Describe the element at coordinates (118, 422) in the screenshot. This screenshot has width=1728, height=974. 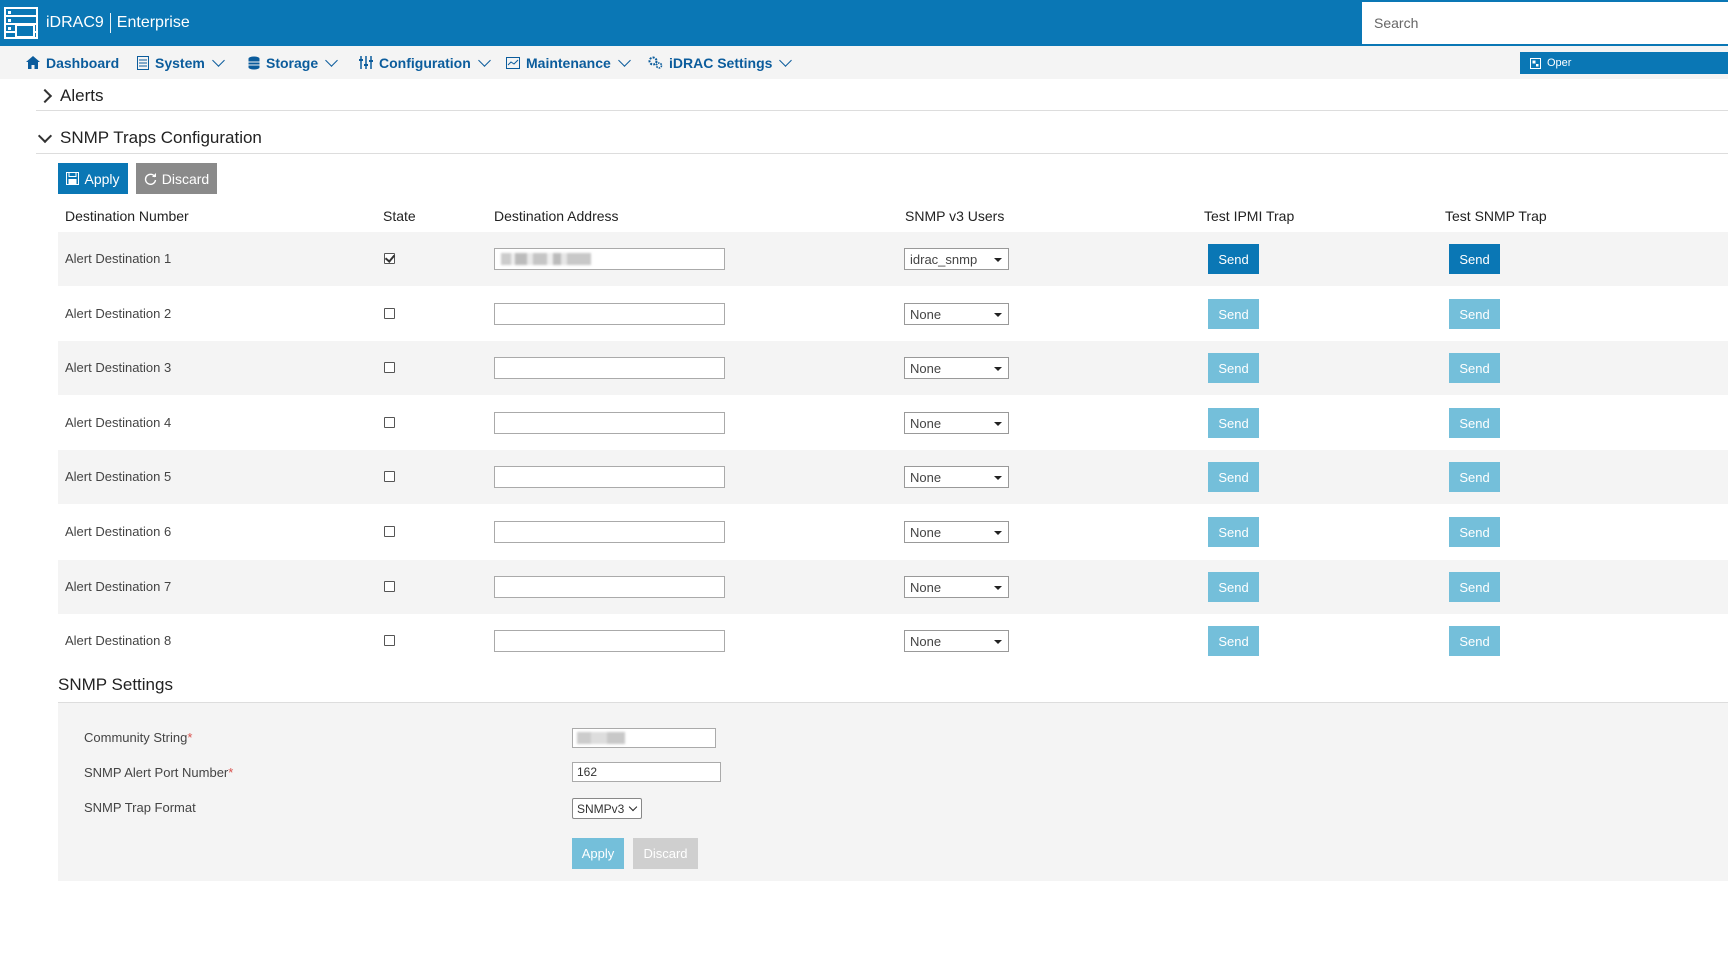
I see `destination-label: Alert Destination 4` at that location.